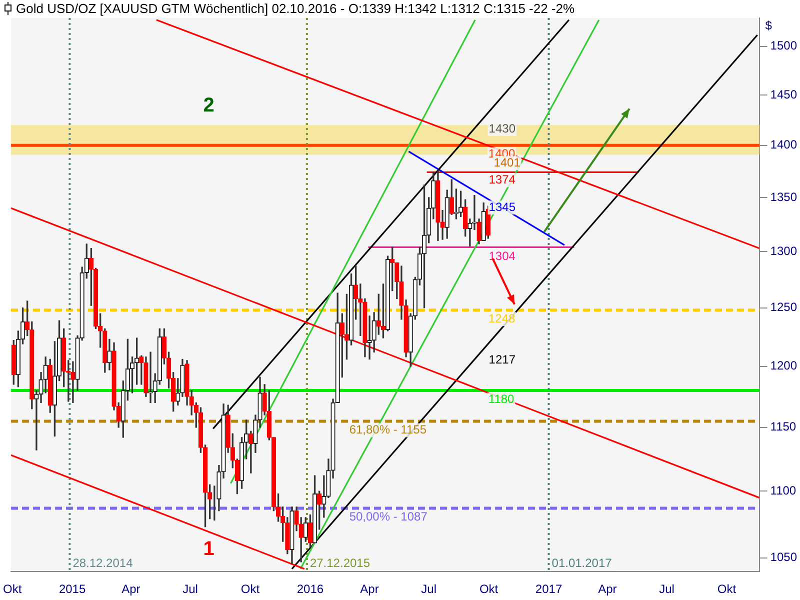  I want to click on y-tick-label: 1500, so click(784, 45).